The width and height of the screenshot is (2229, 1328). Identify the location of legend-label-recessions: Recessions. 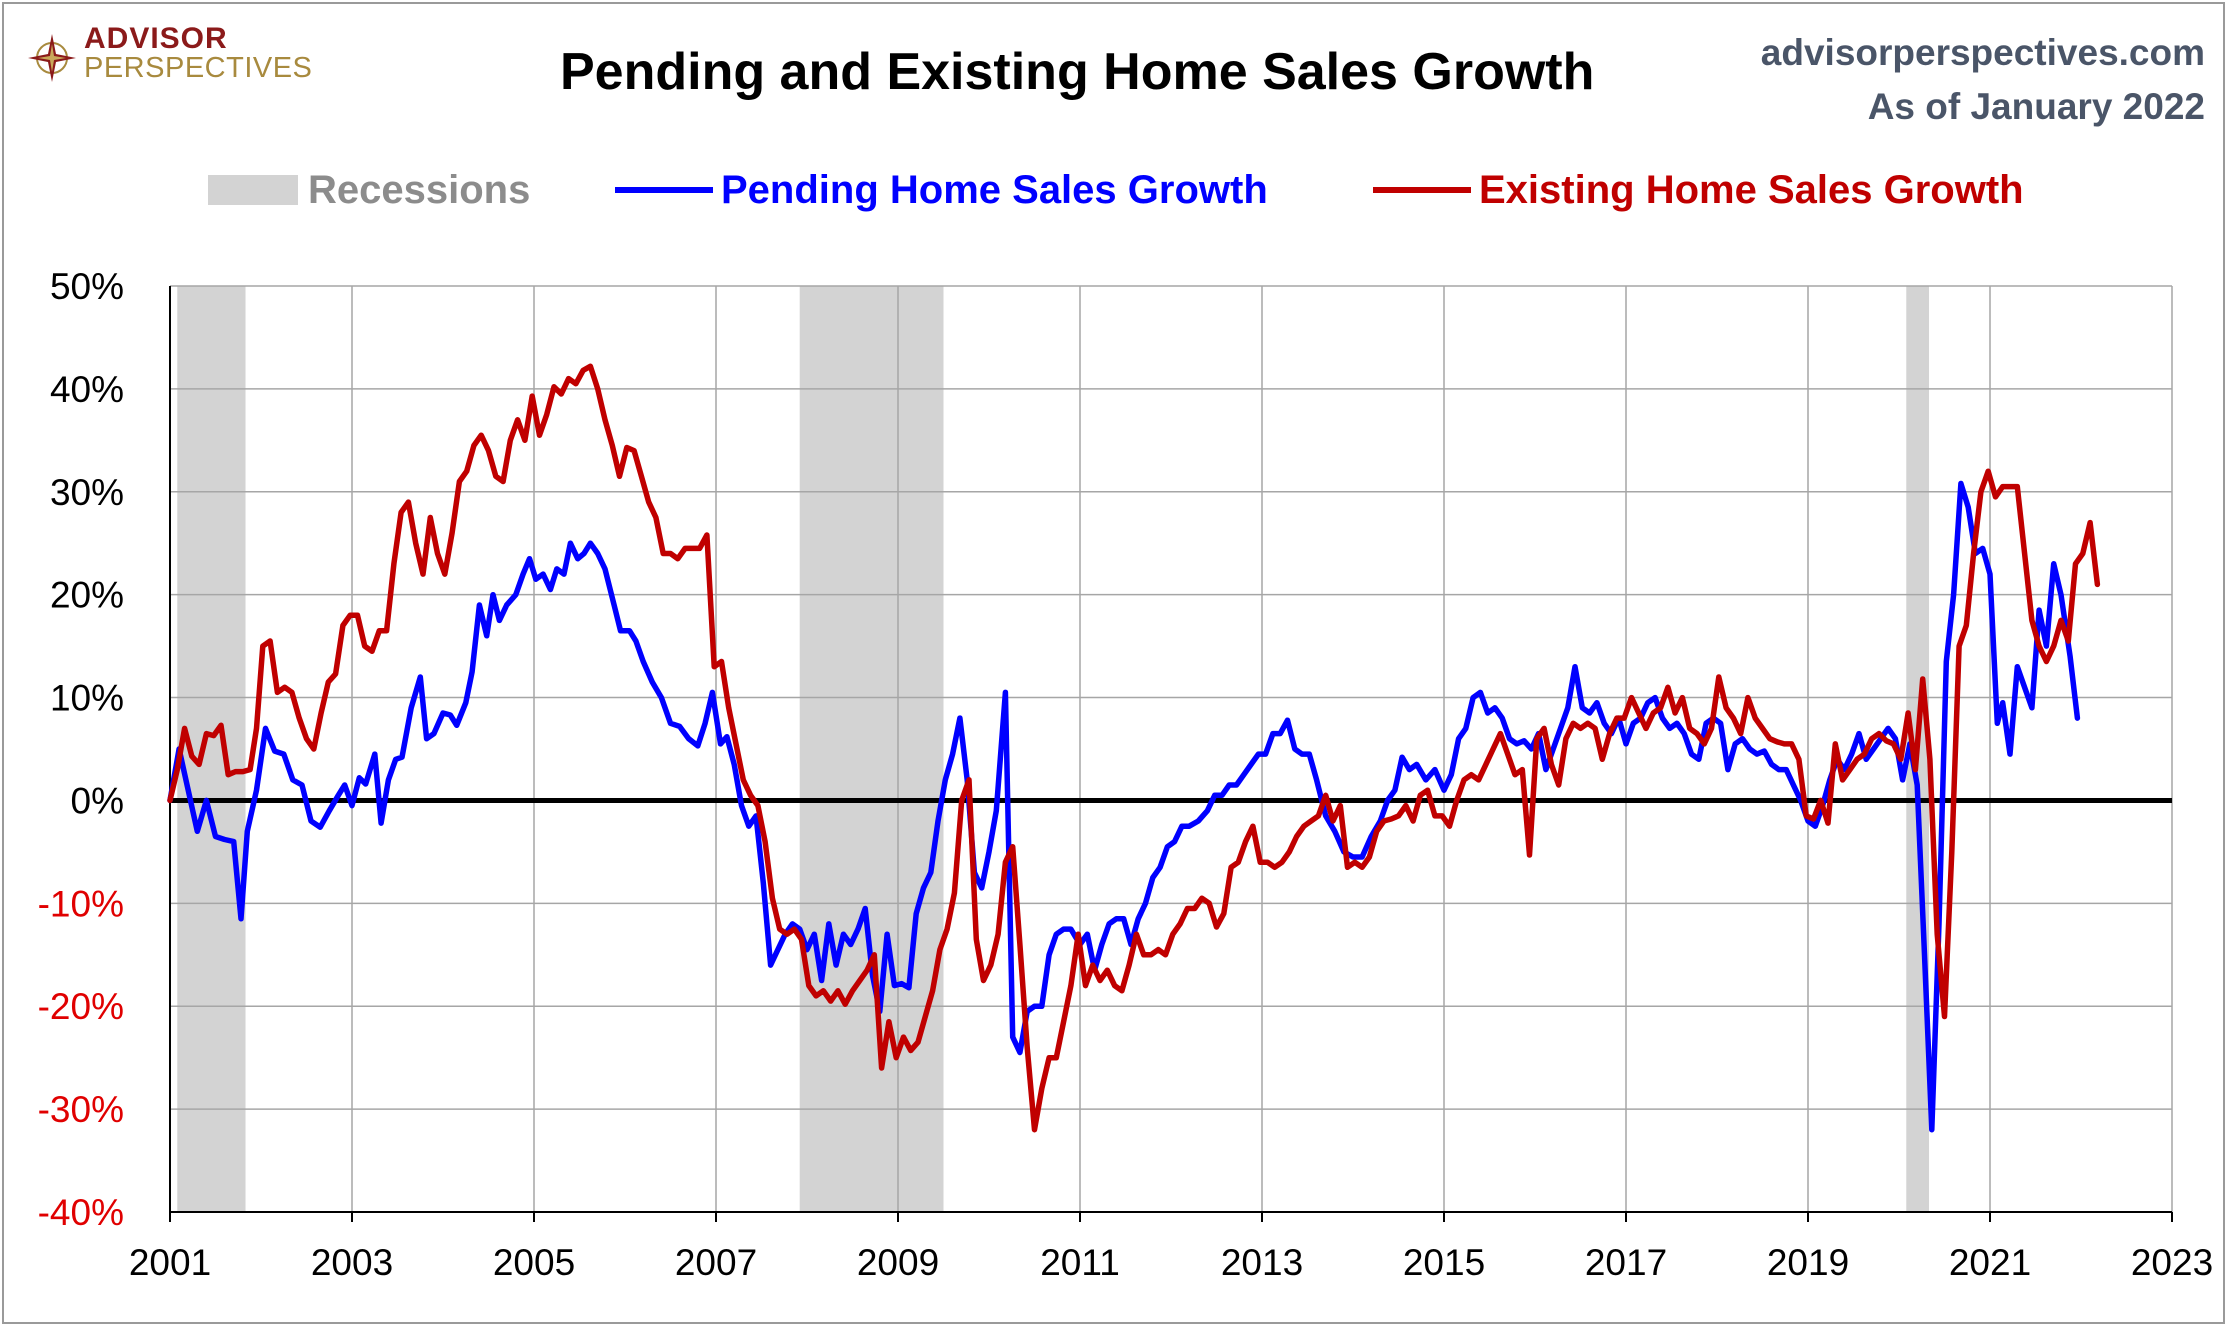
(419, 189).